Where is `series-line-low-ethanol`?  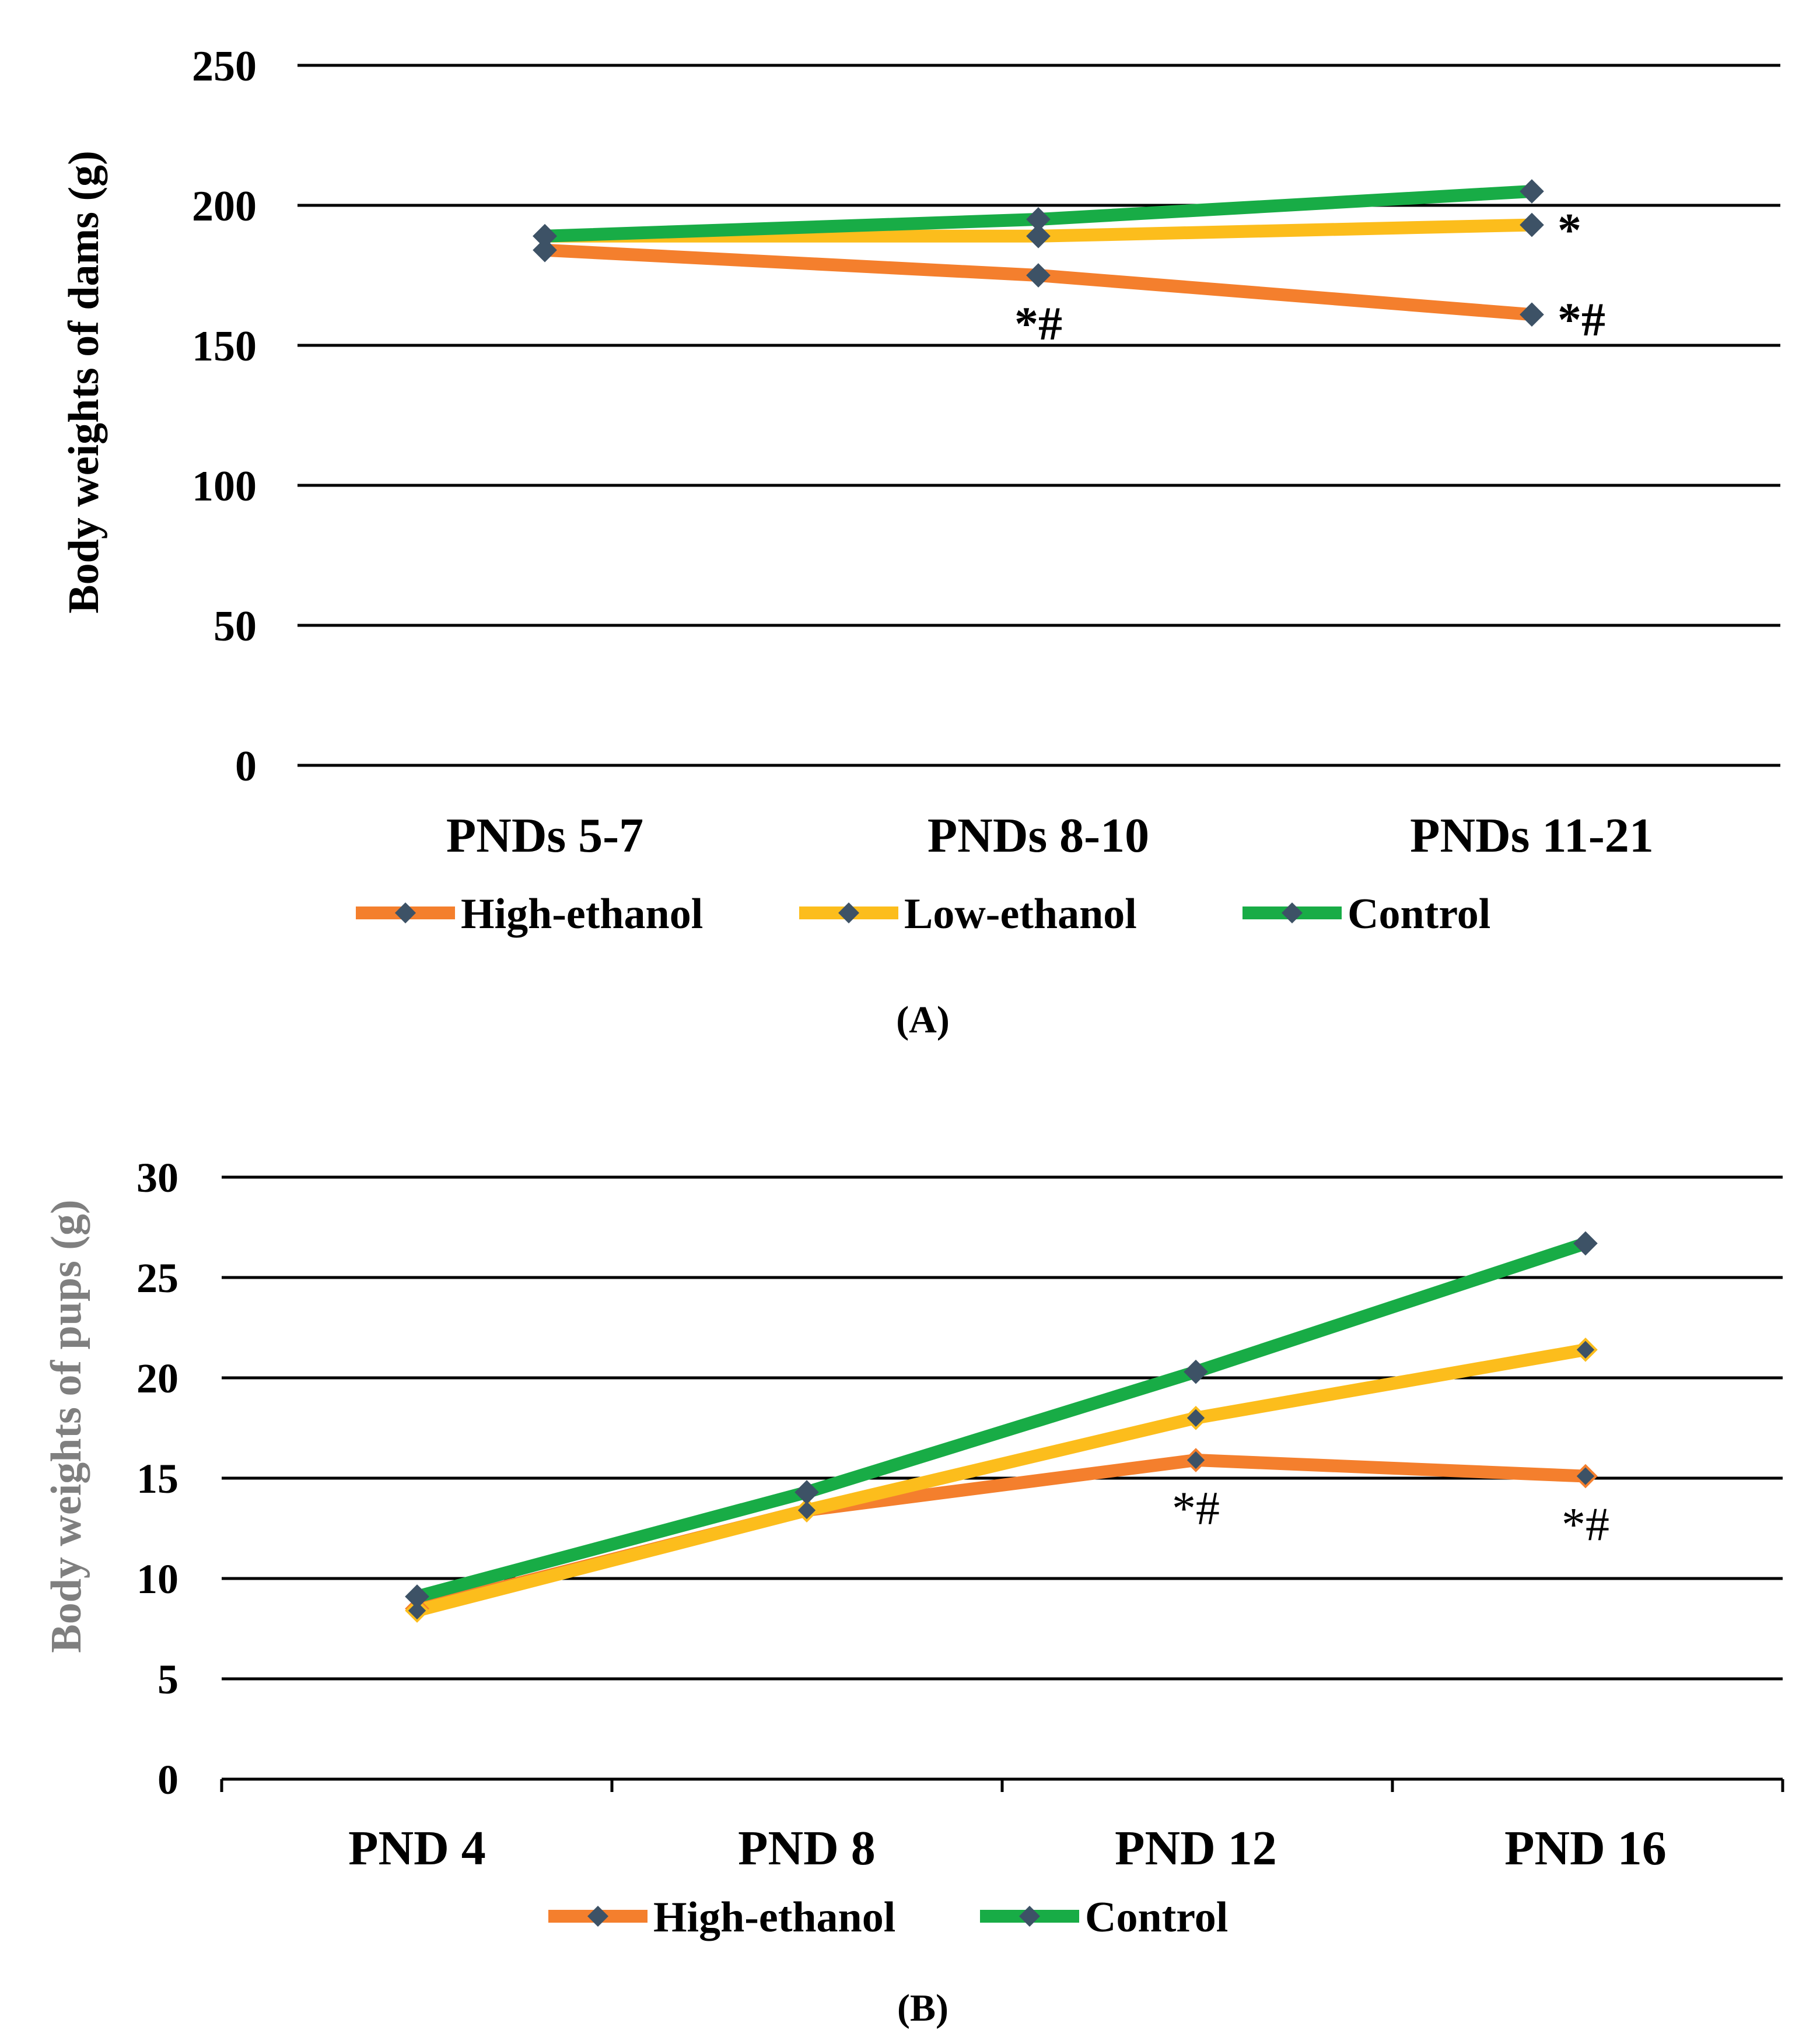
series-line-low-ethanol is located at coordinates (1001, 1480).